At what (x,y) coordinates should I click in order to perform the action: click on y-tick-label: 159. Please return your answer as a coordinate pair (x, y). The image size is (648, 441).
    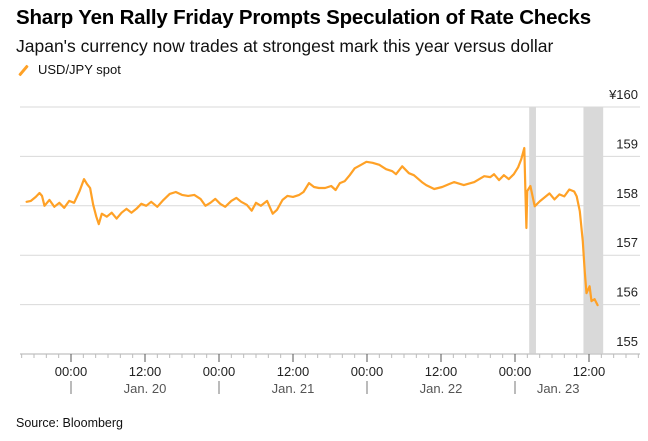
    Looking at the image, I should click on (627, 143).